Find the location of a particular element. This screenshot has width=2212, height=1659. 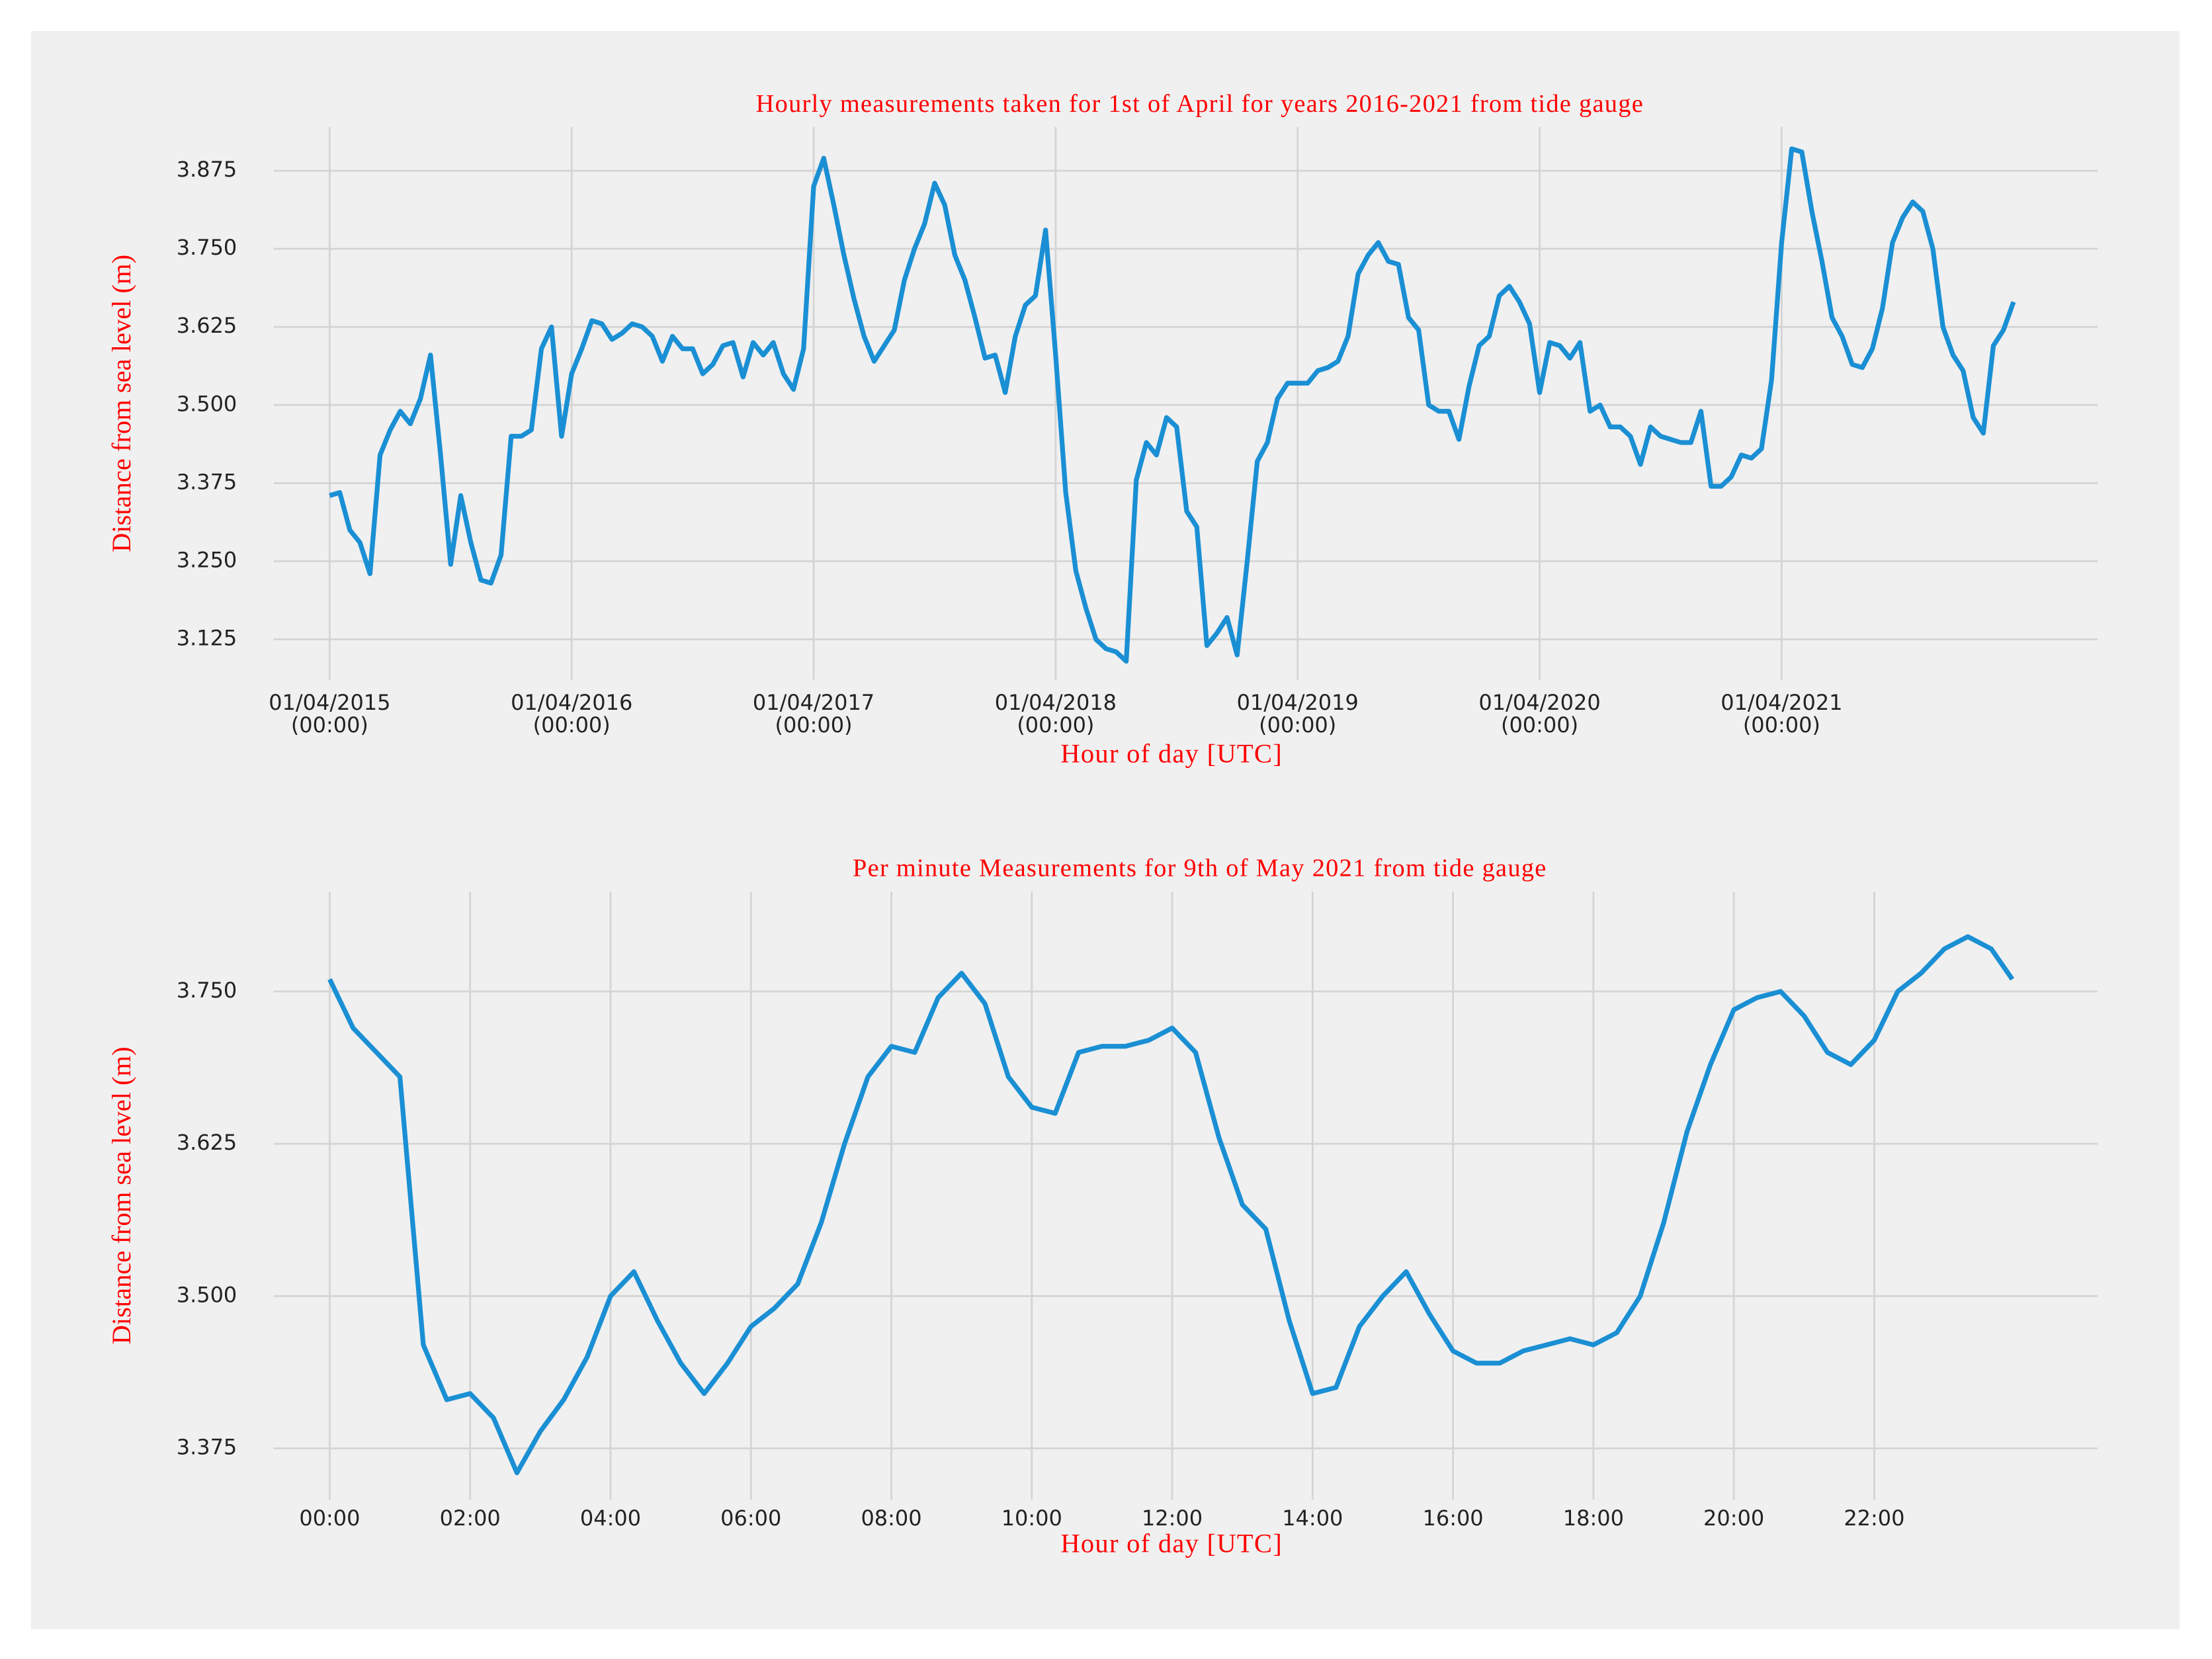

x-tick-label: 12:00 is located at coordinates (1172, 1518).